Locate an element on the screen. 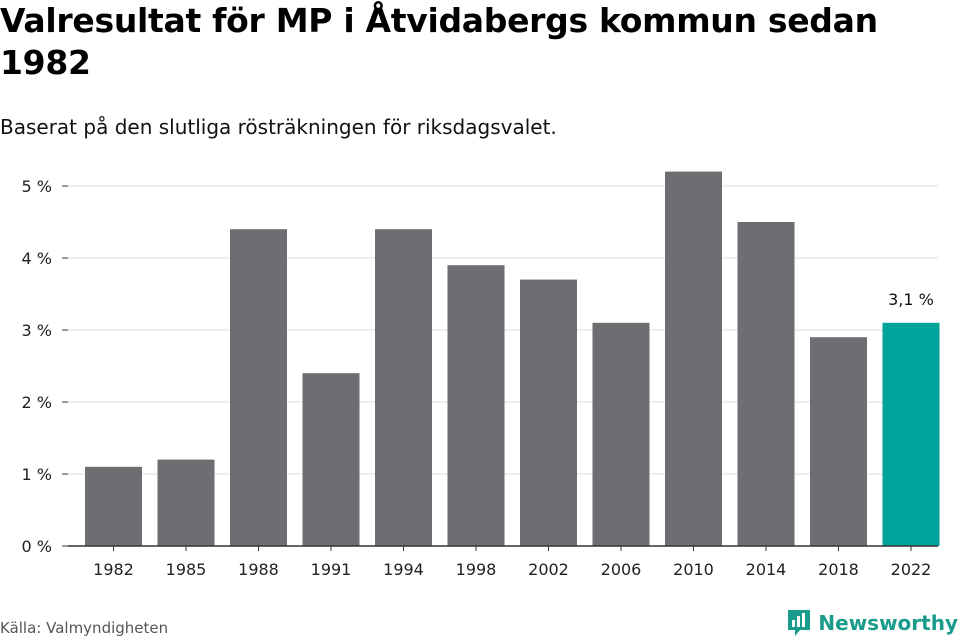  bar-1988 is located at coordinates (258, 387).